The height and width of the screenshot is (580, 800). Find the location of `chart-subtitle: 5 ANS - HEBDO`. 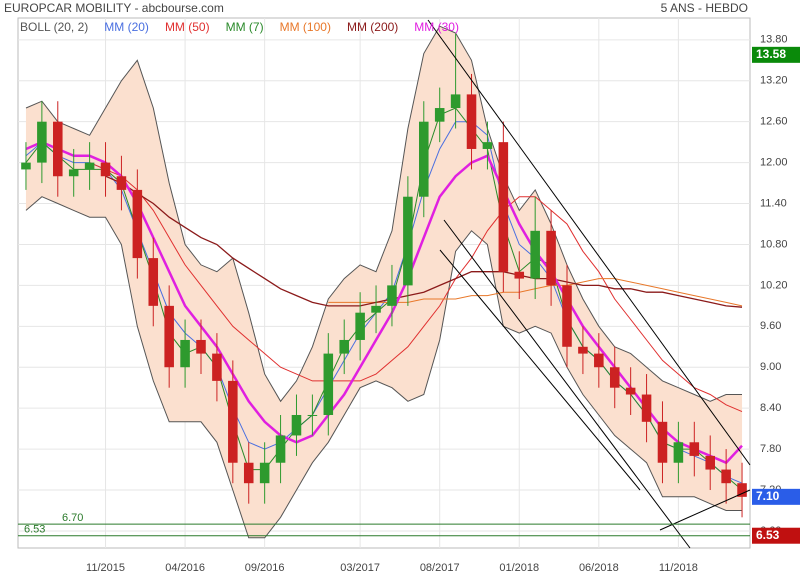

chart-subtitle: 5 ANS - HEBDO is located at coordinates (704, 8).